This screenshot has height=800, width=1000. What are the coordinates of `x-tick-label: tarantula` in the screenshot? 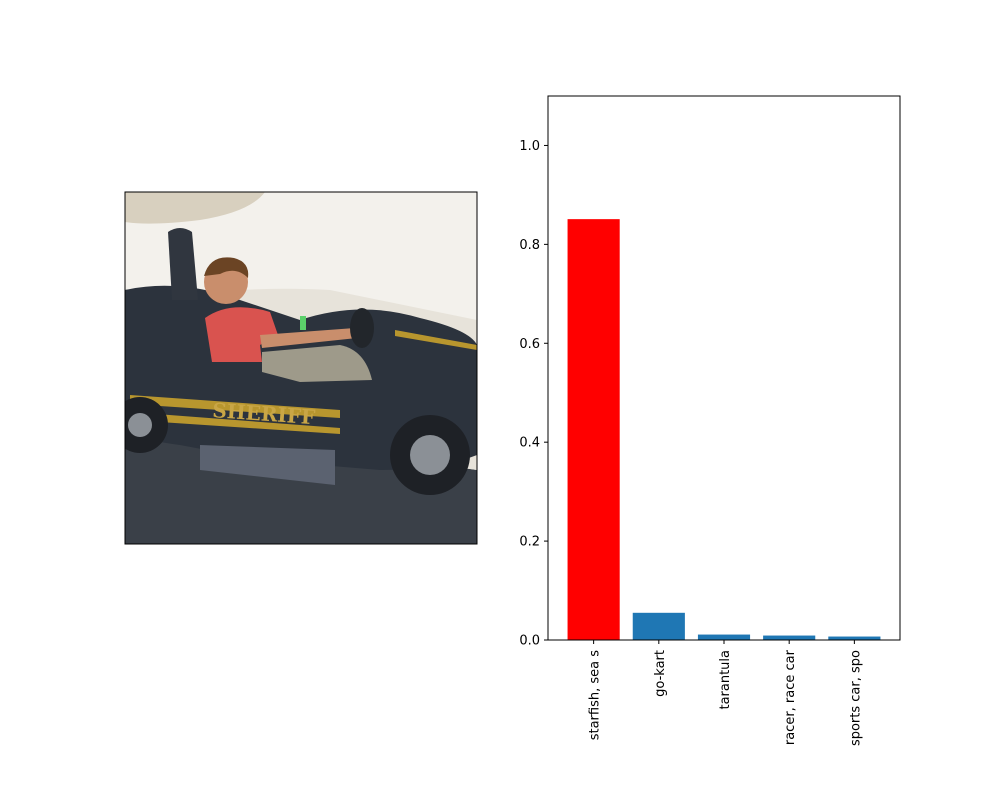 It's located at (725, 680).